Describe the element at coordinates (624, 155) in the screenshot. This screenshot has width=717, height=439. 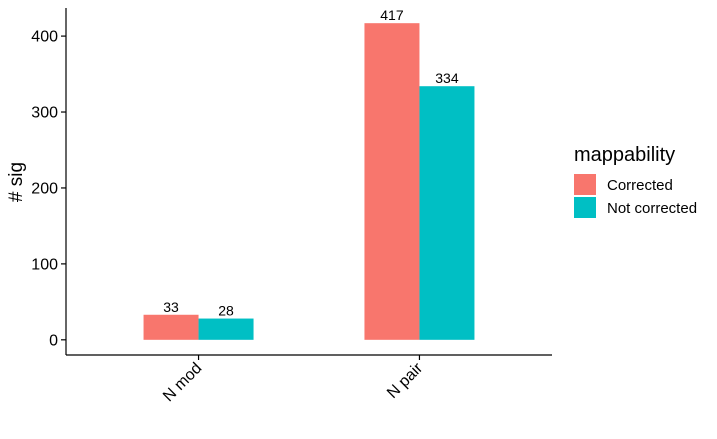
I see `legend-title: mappability` at that location.